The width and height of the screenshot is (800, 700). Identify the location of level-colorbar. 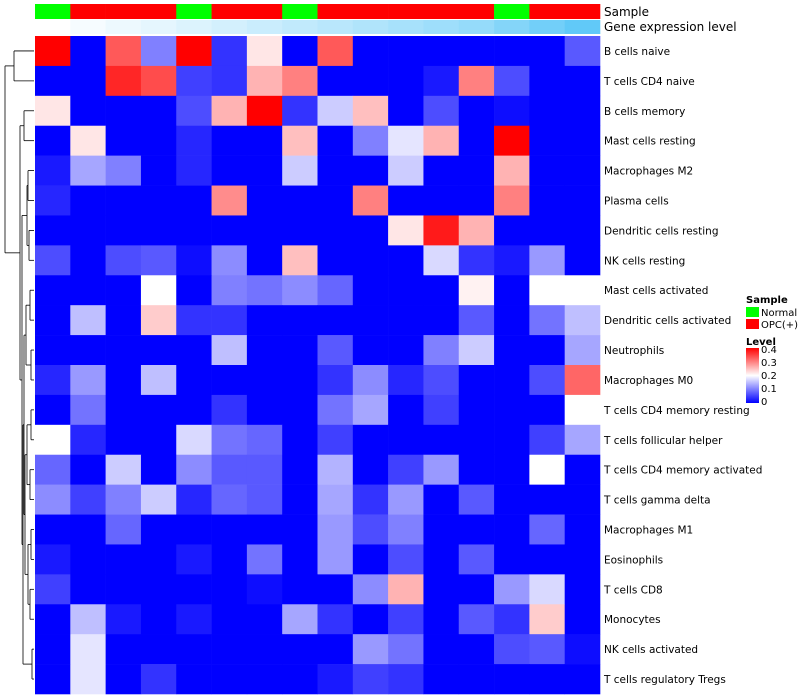
(752, 375).